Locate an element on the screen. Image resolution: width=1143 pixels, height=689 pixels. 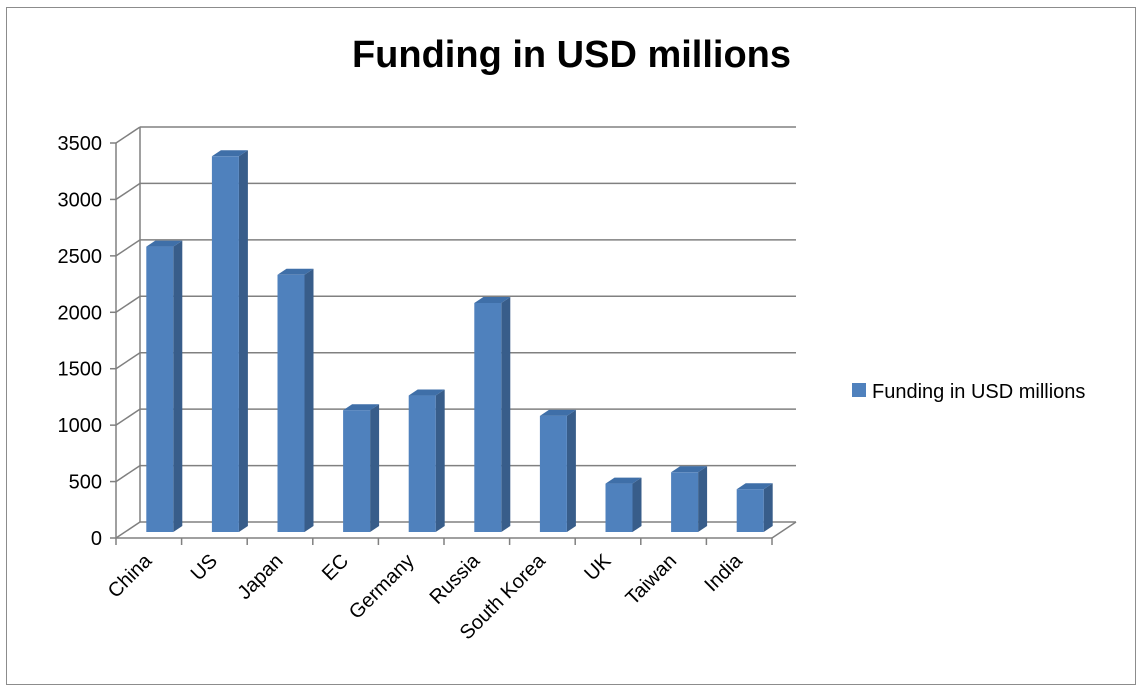
x-tick-label: Germany is located at coordinates (382, 587).